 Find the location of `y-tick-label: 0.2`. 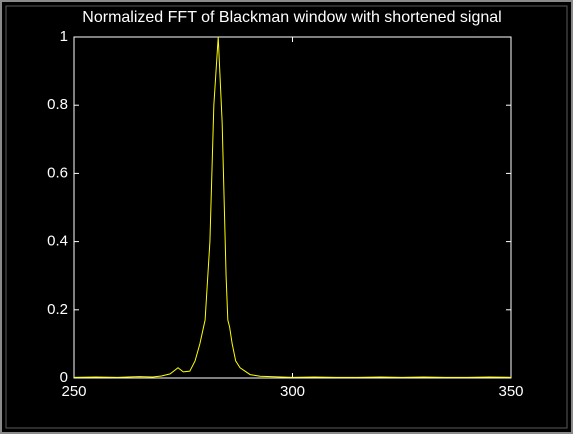

y-tick-label: 0.2 is located at coordinates (57, 309).